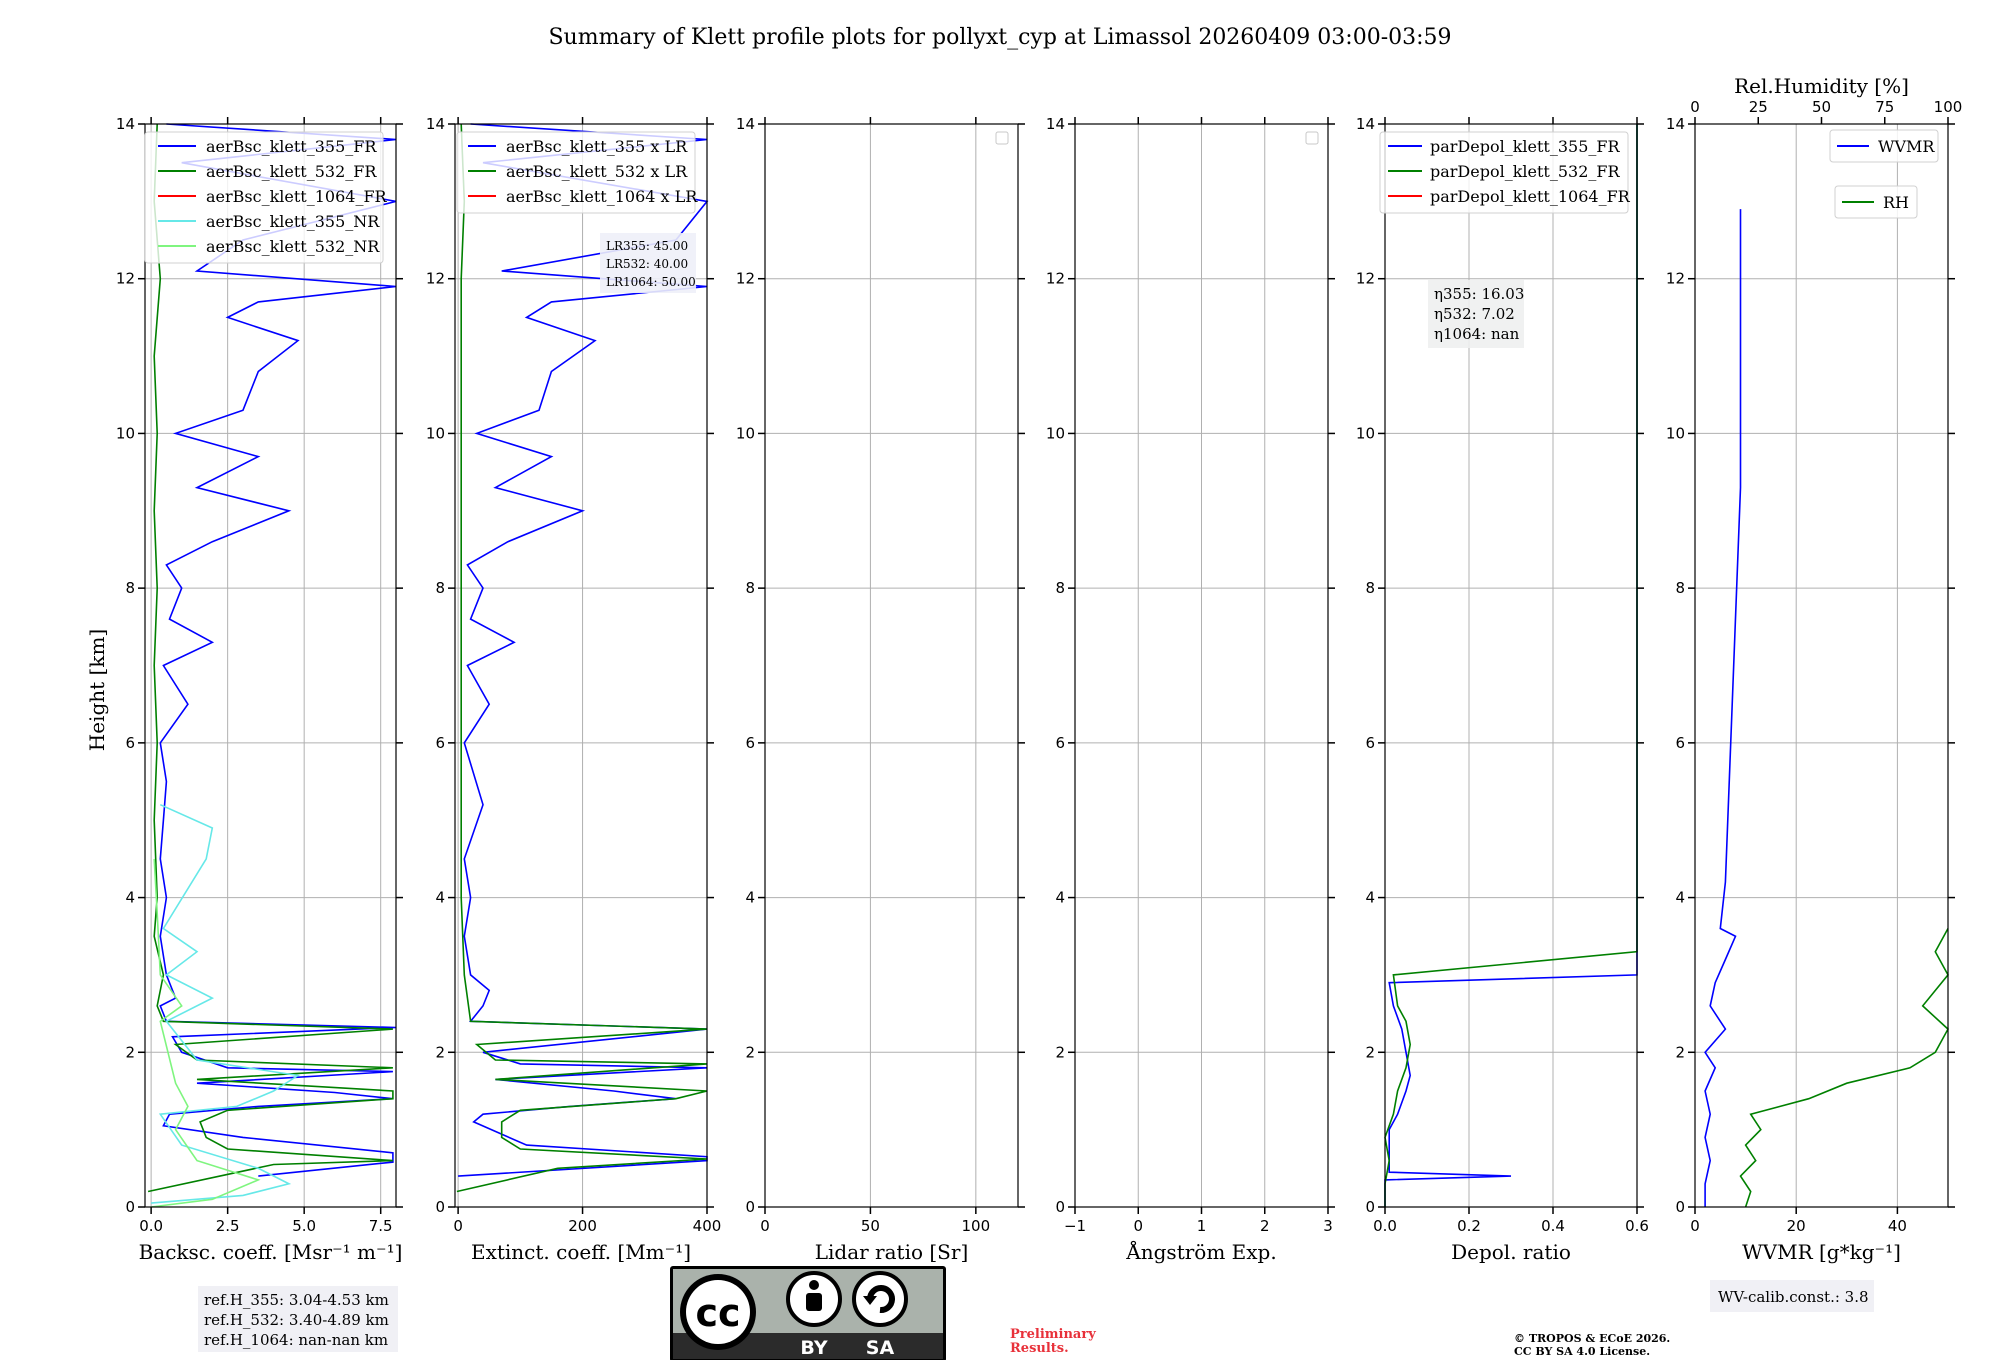 The height and width of the screenshot is (1360, 2000). Describe the element at coordinates (648, 263) in the screenshot. I see `lidar-ratio-annotation: LR355: 45.00 LR532: 40.00 LR1064: 50.00` at that location.